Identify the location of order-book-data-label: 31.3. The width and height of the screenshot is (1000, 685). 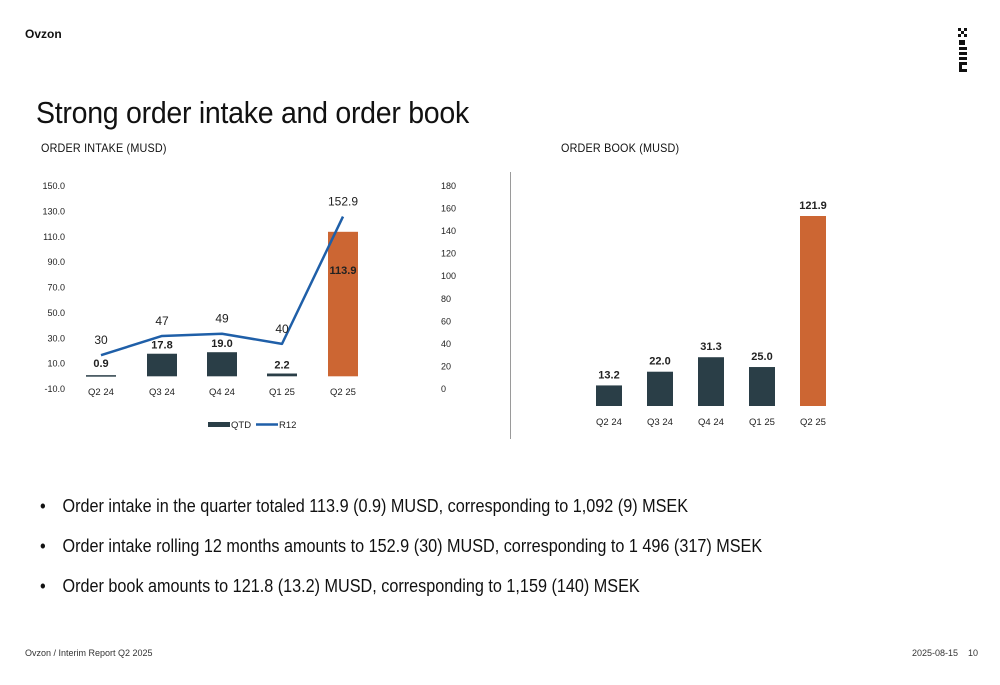
(710, 347).